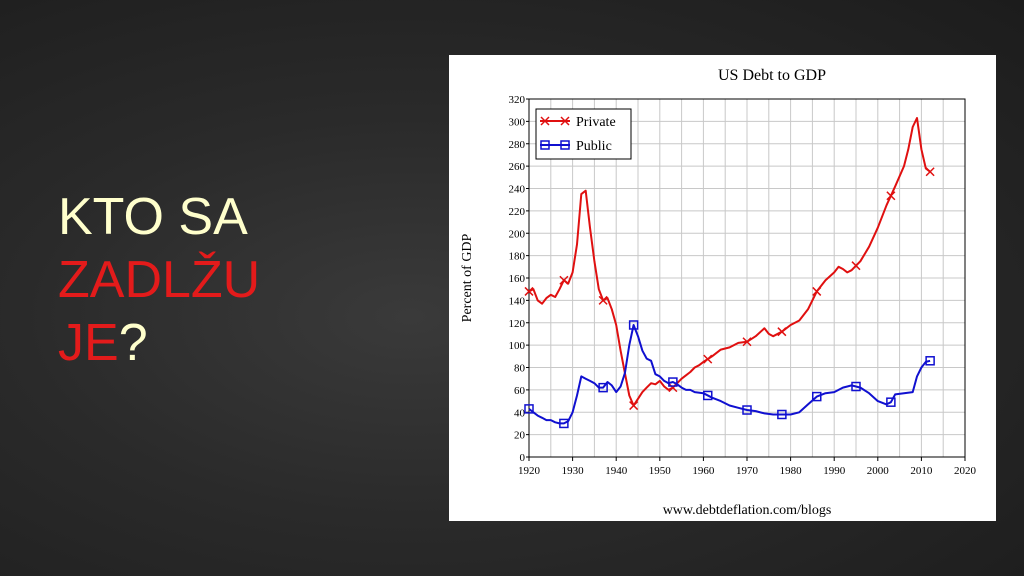 This screenshot has width=1024, height=576. Describe the element at coordinates (517, 212) in the screenshot. I see `y-tick-label: 220` at that location.